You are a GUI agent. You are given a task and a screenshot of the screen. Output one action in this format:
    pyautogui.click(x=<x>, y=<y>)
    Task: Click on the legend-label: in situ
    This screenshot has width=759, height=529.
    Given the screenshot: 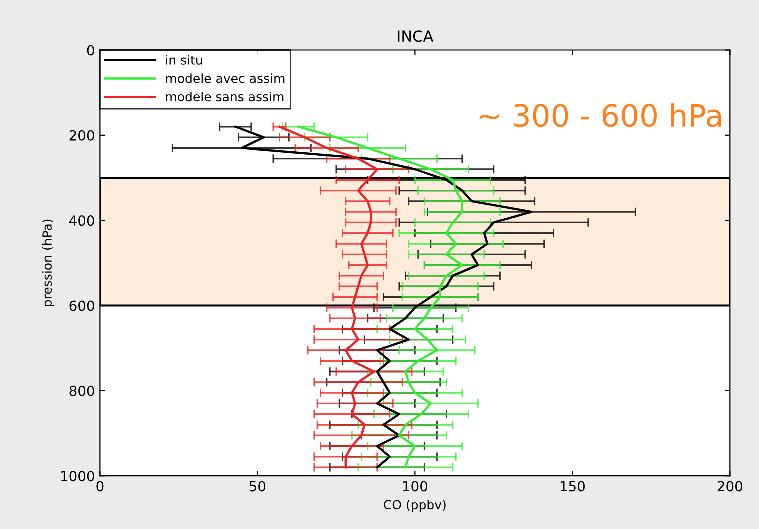 What is the action you would take?
    pyautogui.click(x=184, y=60)
    